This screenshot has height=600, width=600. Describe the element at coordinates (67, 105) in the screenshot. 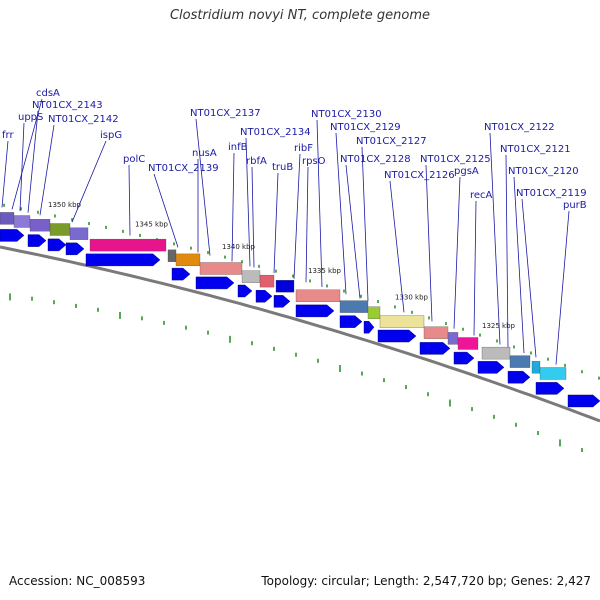

I see `gene-label-nt01cx-2143: NT01CX_2143` at that location.